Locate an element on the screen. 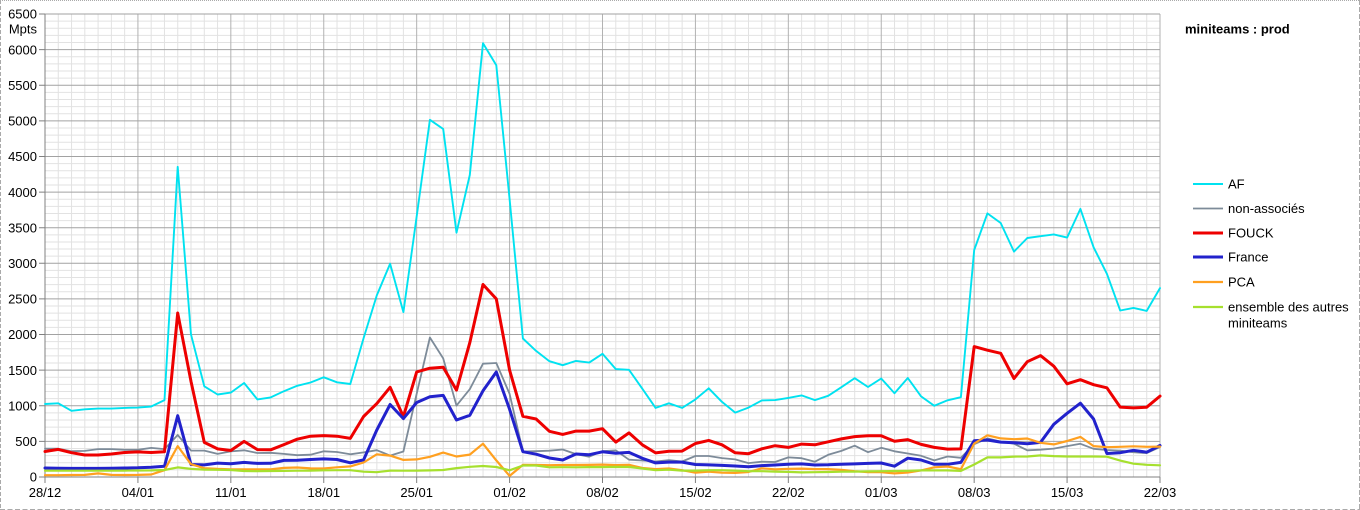 This screenshot has height=510, width=1360. svg-text: 01/02 is located at coordinates (509, 492).